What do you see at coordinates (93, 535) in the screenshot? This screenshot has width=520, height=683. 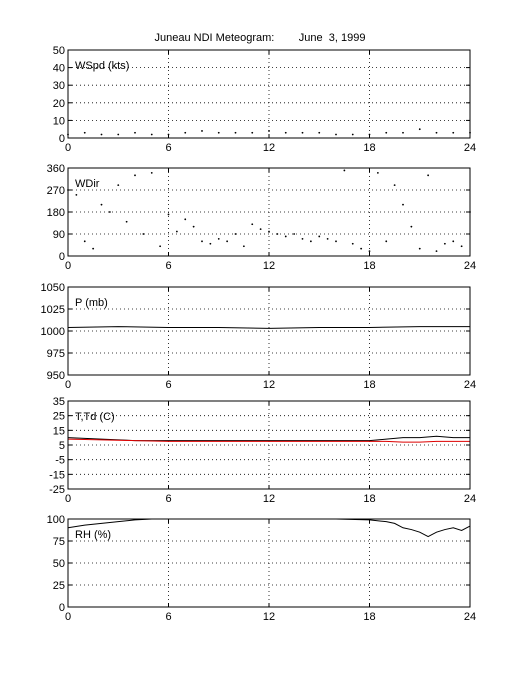 I see `panel-label: RH (%)` at bounding box center [93, 535].